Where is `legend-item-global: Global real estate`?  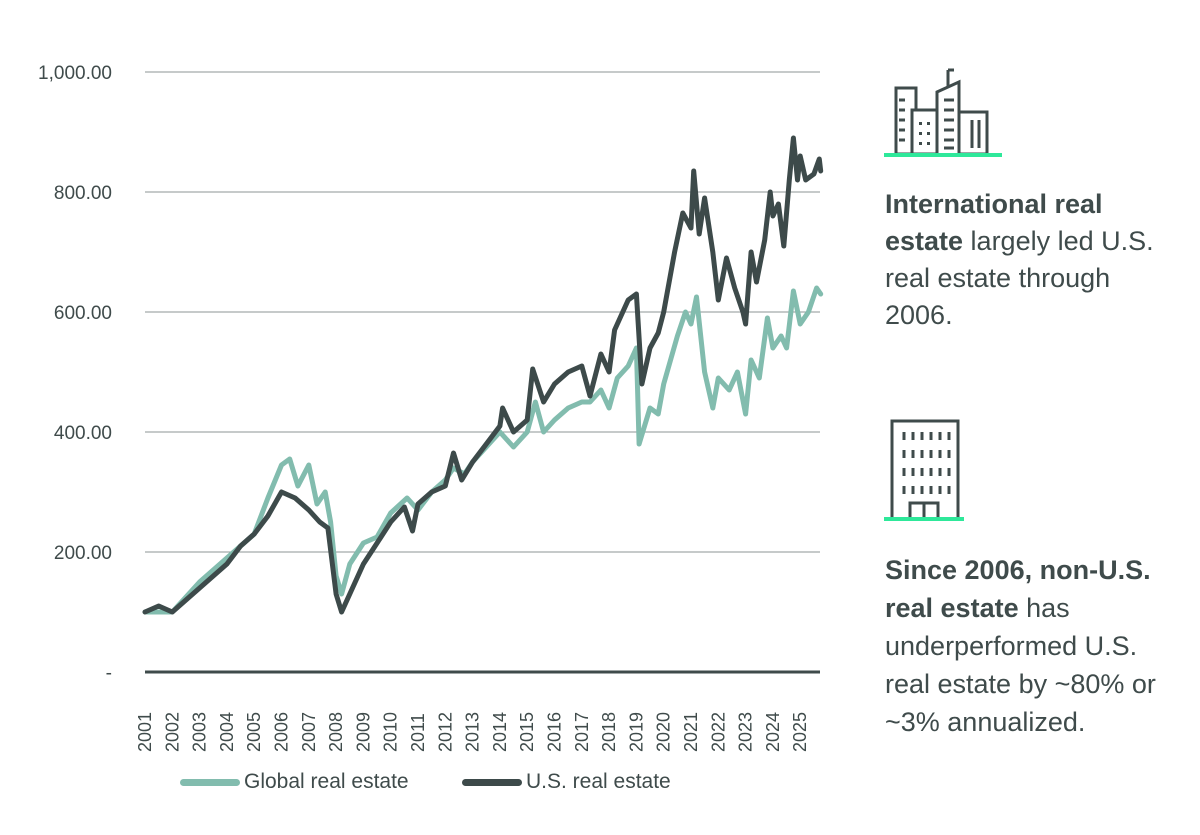 legend-item-global: Global real estate is located at coordinates (294, 782).